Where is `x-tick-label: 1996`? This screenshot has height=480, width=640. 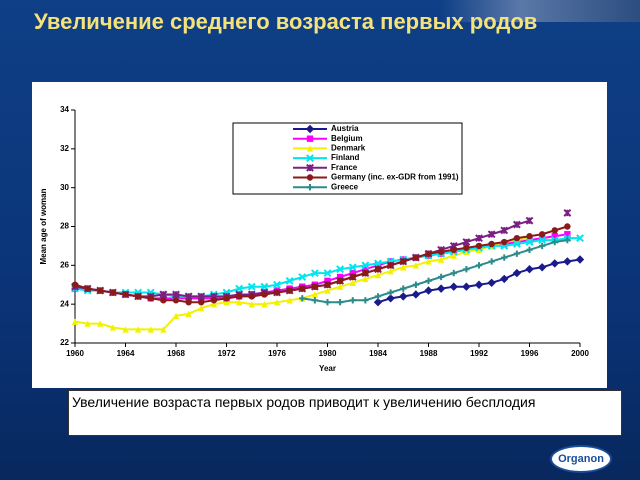
x-tick-label: 1996 is located at coordinates (530, 353).